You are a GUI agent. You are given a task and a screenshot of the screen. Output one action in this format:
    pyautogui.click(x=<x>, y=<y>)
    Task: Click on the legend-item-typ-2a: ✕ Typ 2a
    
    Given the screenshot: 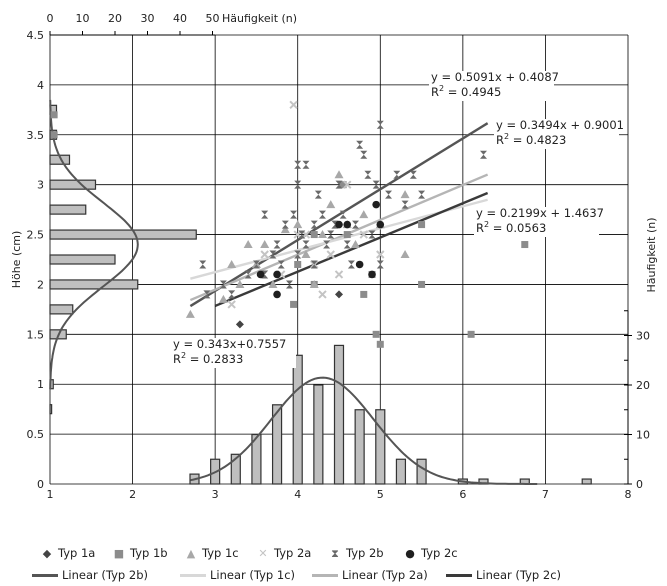 What is the action you would take?
    pyautogui.click(x=283, y=553)
    